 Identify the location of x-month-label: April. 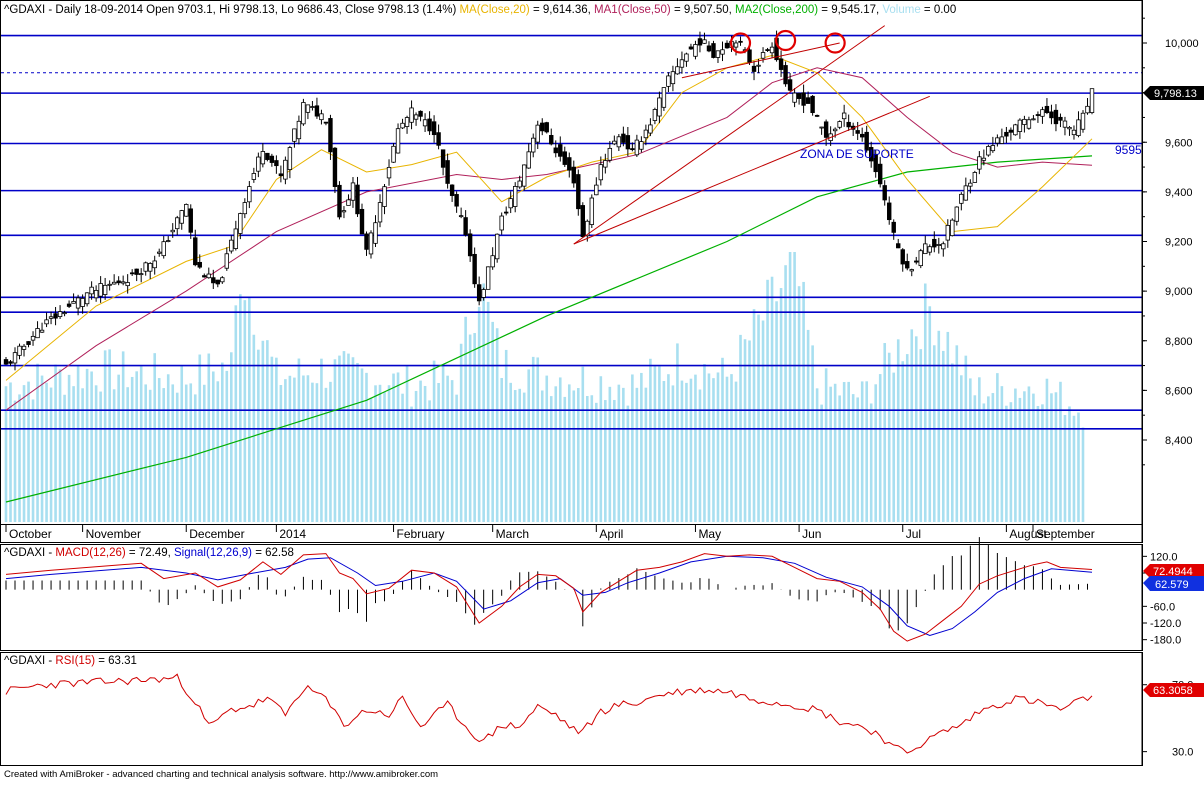
(611, 534).